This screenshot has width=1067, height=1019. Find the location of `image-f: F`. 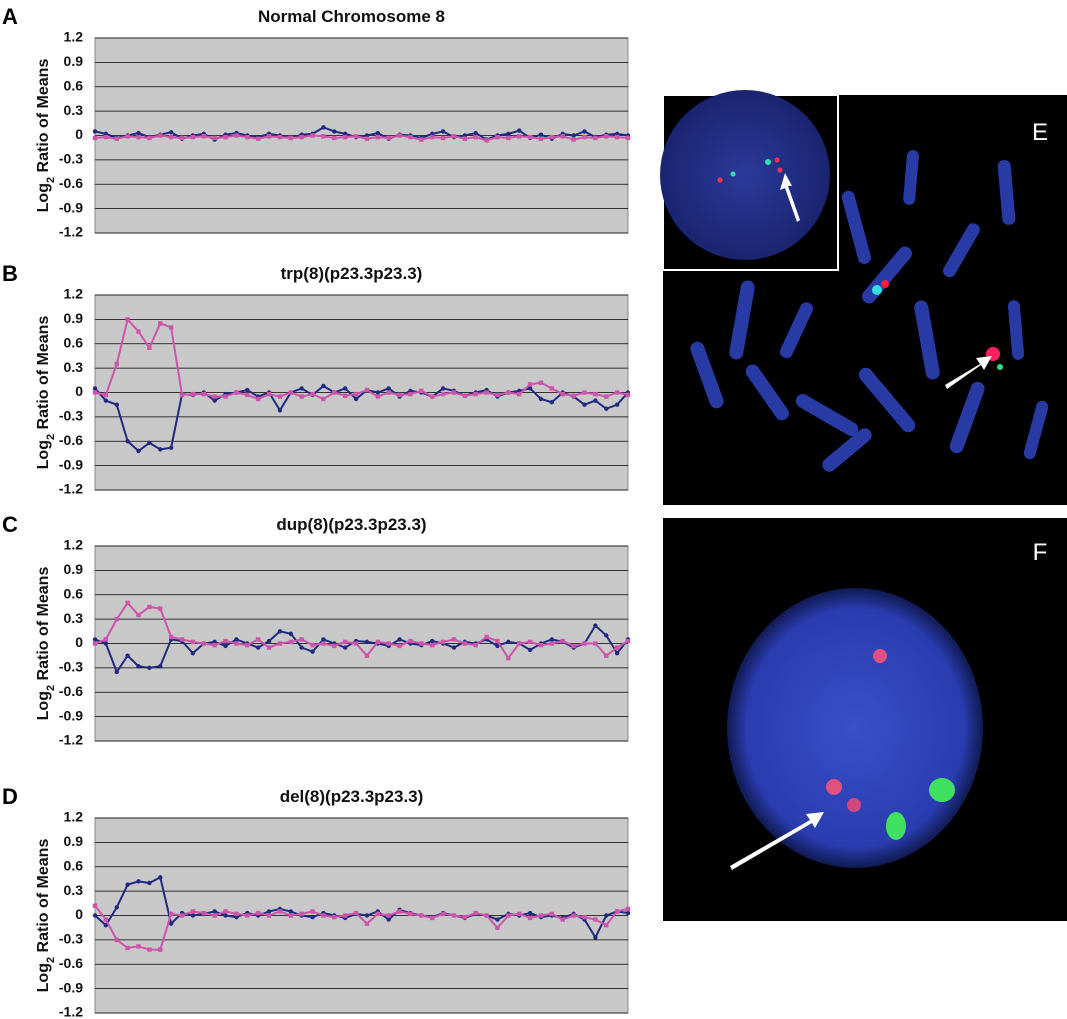

image-f: F is located at coordinates (865, 719).